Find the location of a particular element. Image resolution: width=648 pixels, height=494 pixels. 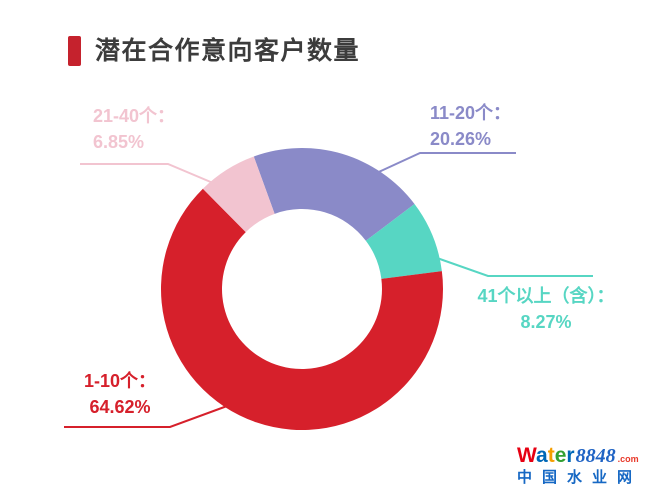

label-pct: 6.85% is located at coordinates (119, 142).